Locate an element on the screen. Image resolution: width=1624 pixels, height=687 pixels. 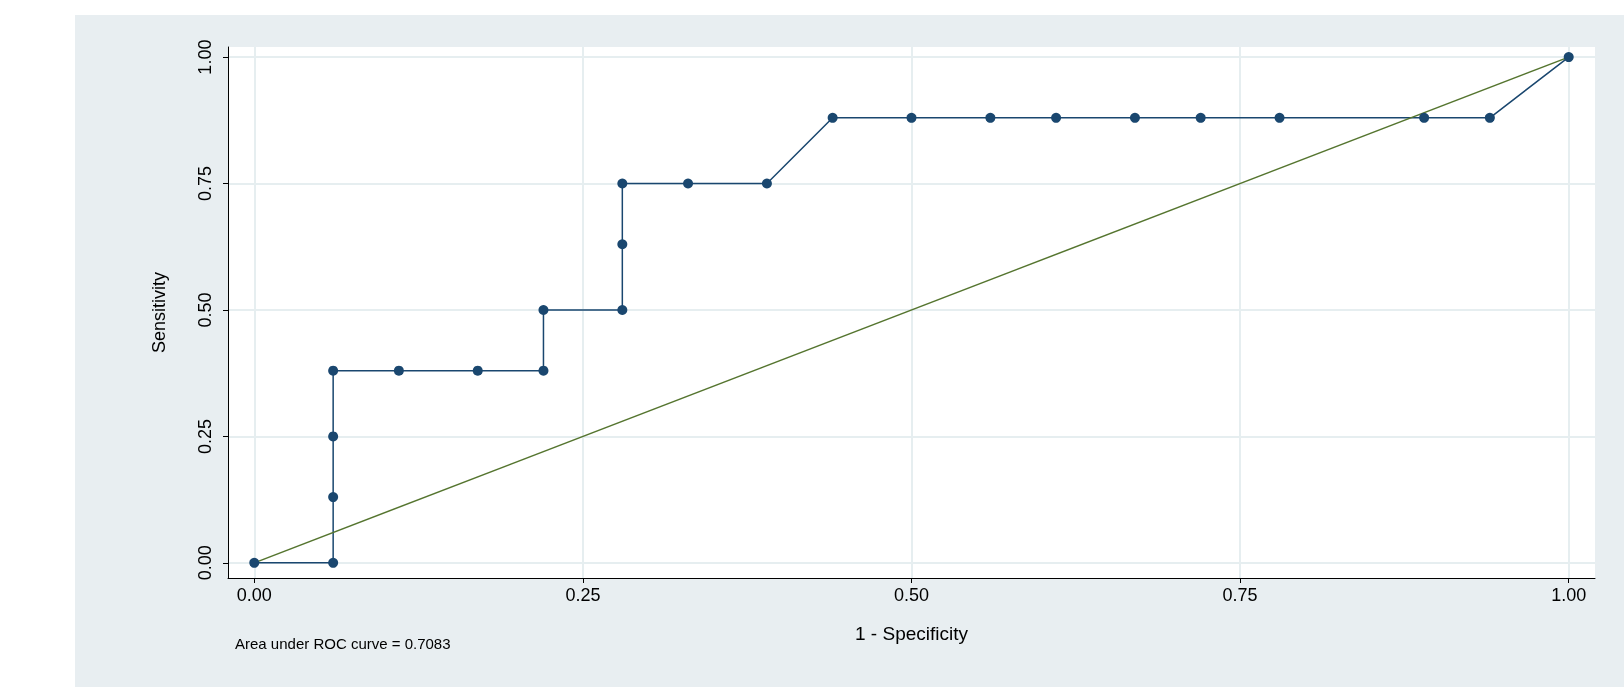
x-axis-title: 1 - Specificity is located at coordinates (912, 633).